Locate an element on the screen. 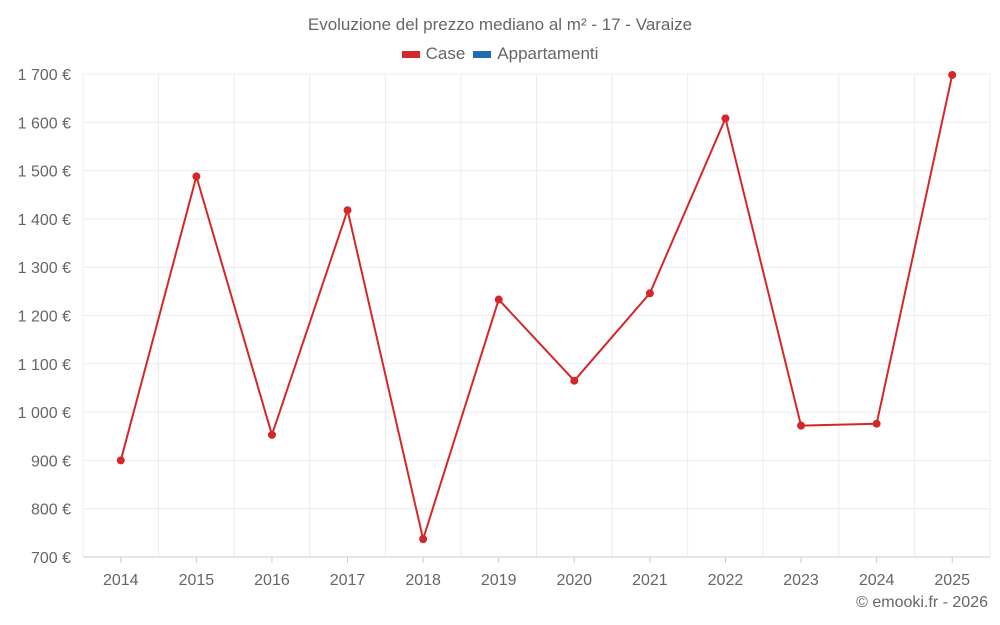 The height and width of the screenshot is (625, 1000). legend-swatch-appartamenti is located at coordinates (482, 54).